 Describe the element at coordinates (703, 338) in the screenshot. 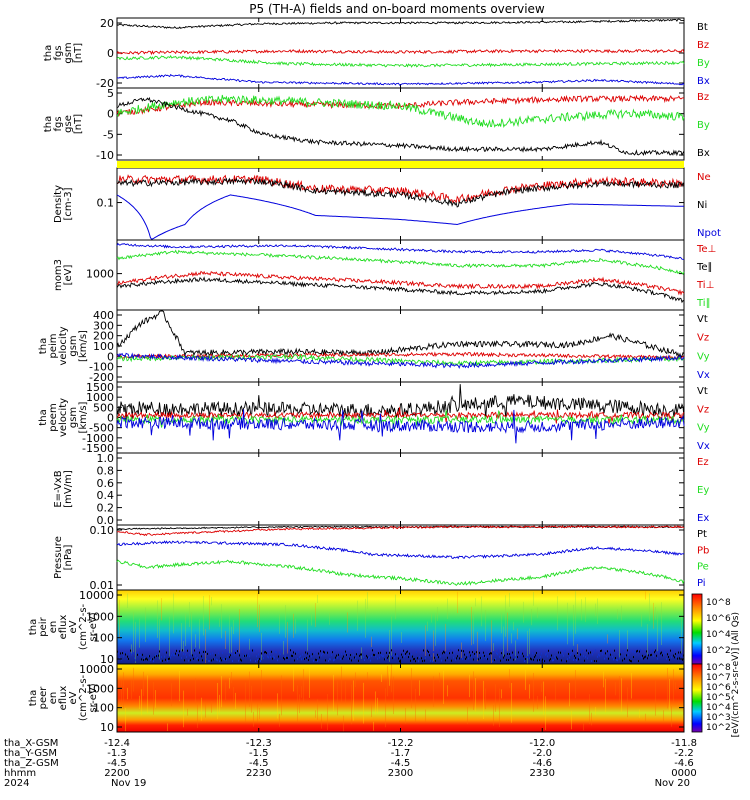

I see `legend-entry: Vz` at that location.